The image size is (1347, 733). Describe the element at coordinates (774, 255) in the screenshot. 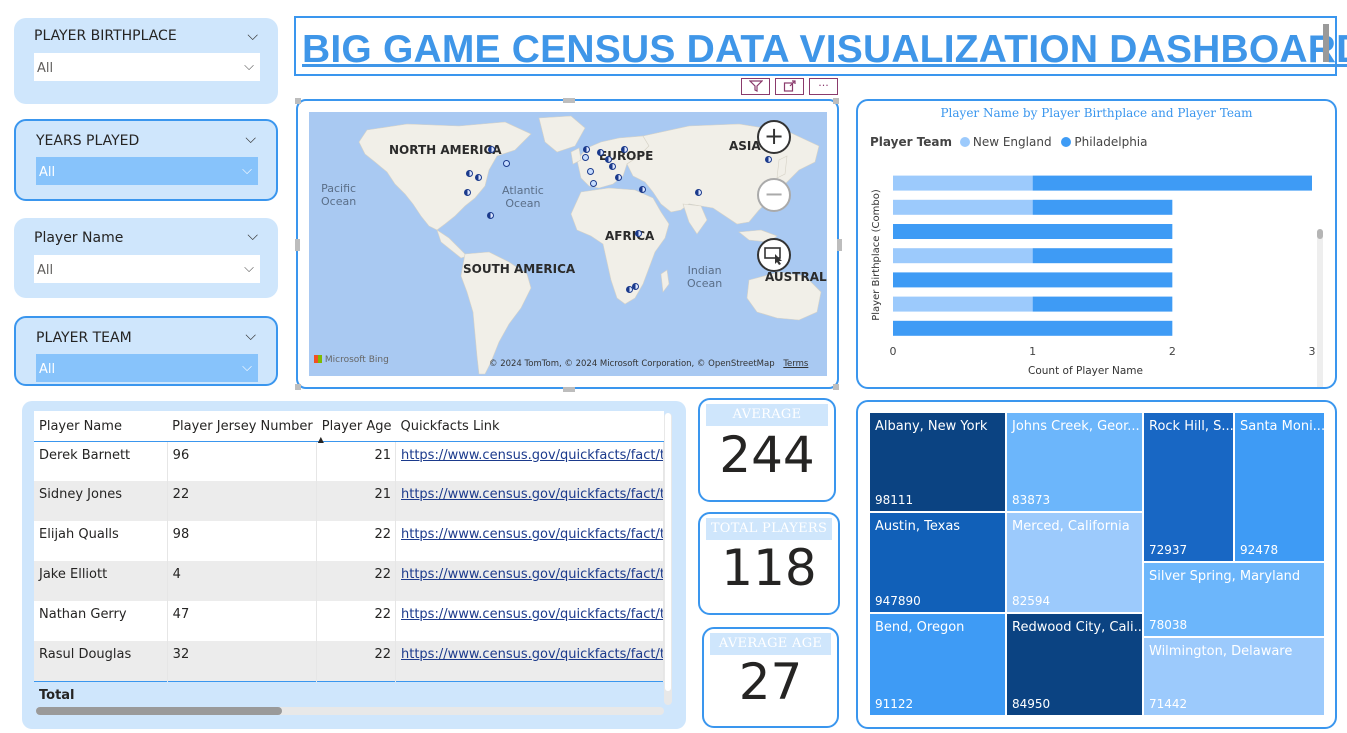

I see `map-select-button` at that location.